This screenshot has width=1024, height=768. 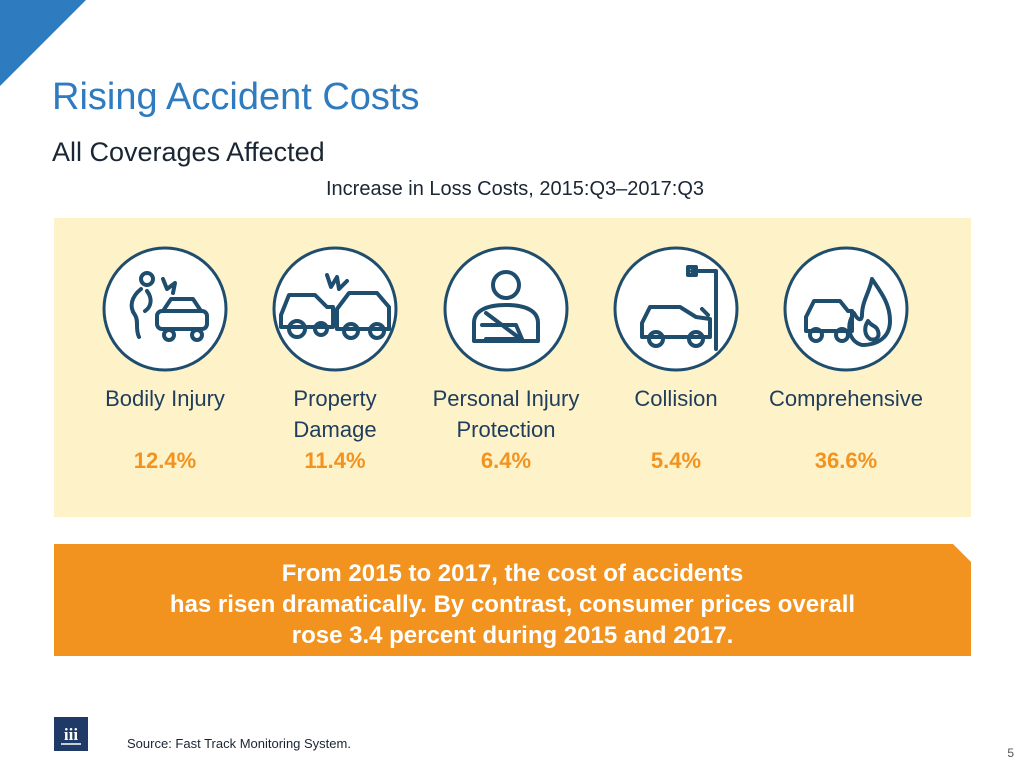 What do you see at coordinates (188, 152) in the screenshot?
I see `page-subtitle: All Coverages Affected` at bounding box center [188, 152].